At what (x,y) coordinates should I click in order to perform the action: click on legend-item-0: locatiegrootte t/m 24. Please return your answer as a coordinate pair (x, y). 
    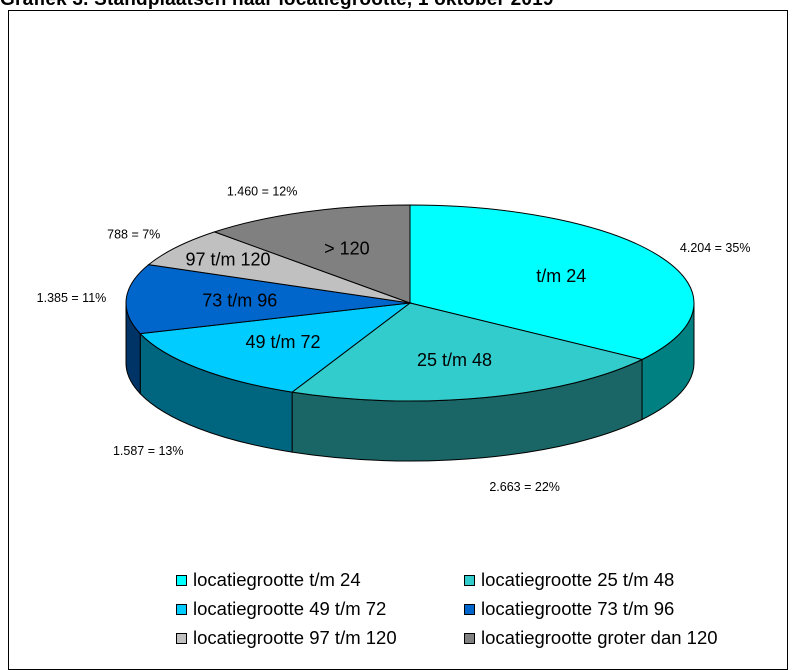
    Looking at the image, I should click on (268, 580).